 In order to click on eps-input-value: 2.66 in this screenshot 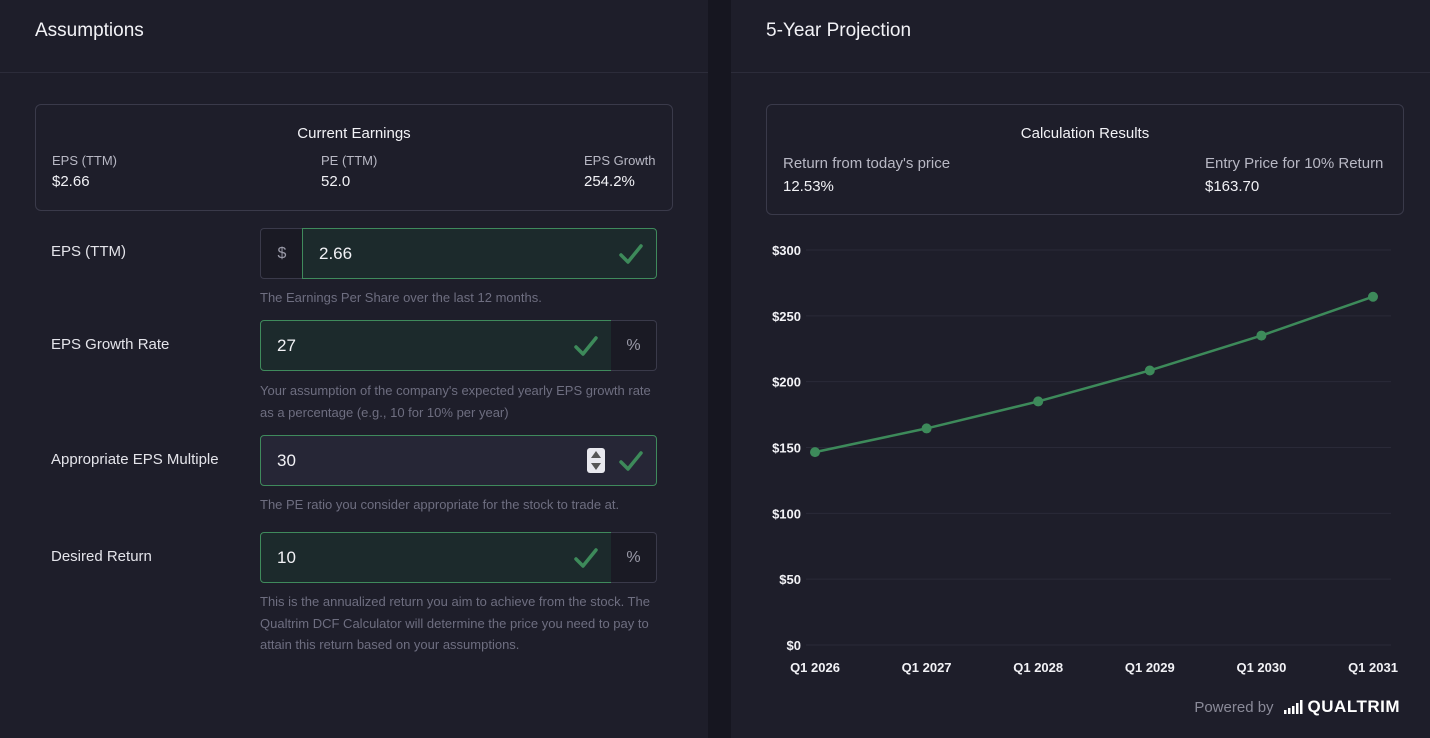, I will do `click(336, 253)`.